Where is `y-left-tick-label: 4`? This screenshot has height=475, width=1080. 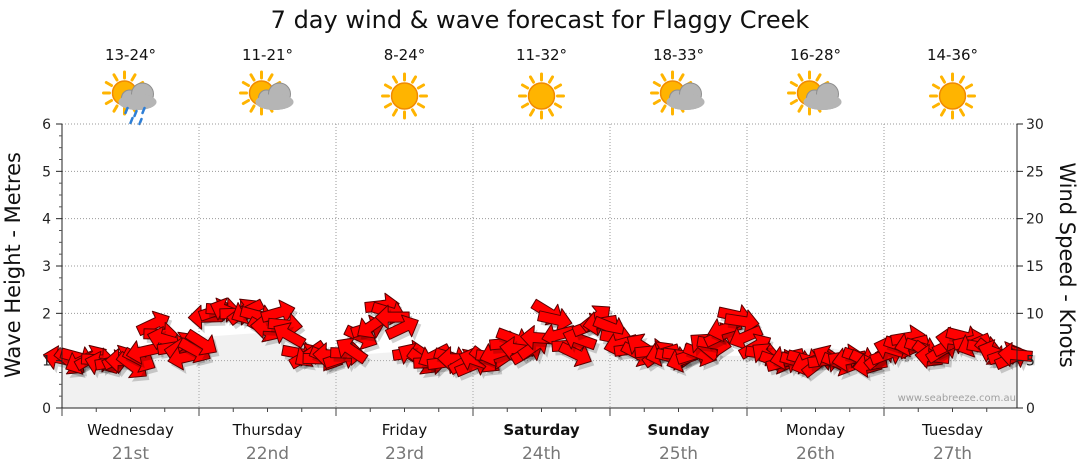
y-left-tick-label: 4 is located at coordinates (46, 220).